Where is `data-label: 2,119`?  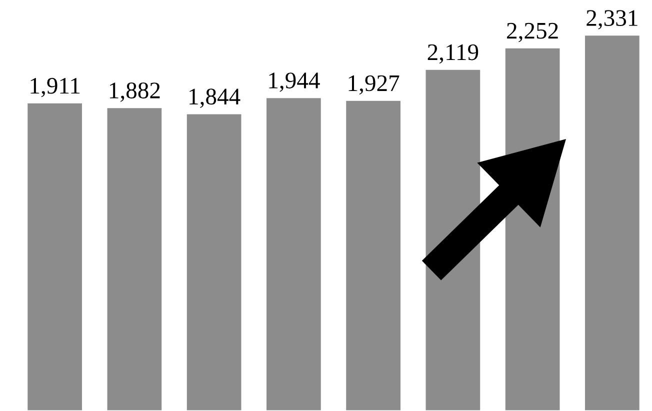 data-label: 2,119 is located at coordinates (453, 54).